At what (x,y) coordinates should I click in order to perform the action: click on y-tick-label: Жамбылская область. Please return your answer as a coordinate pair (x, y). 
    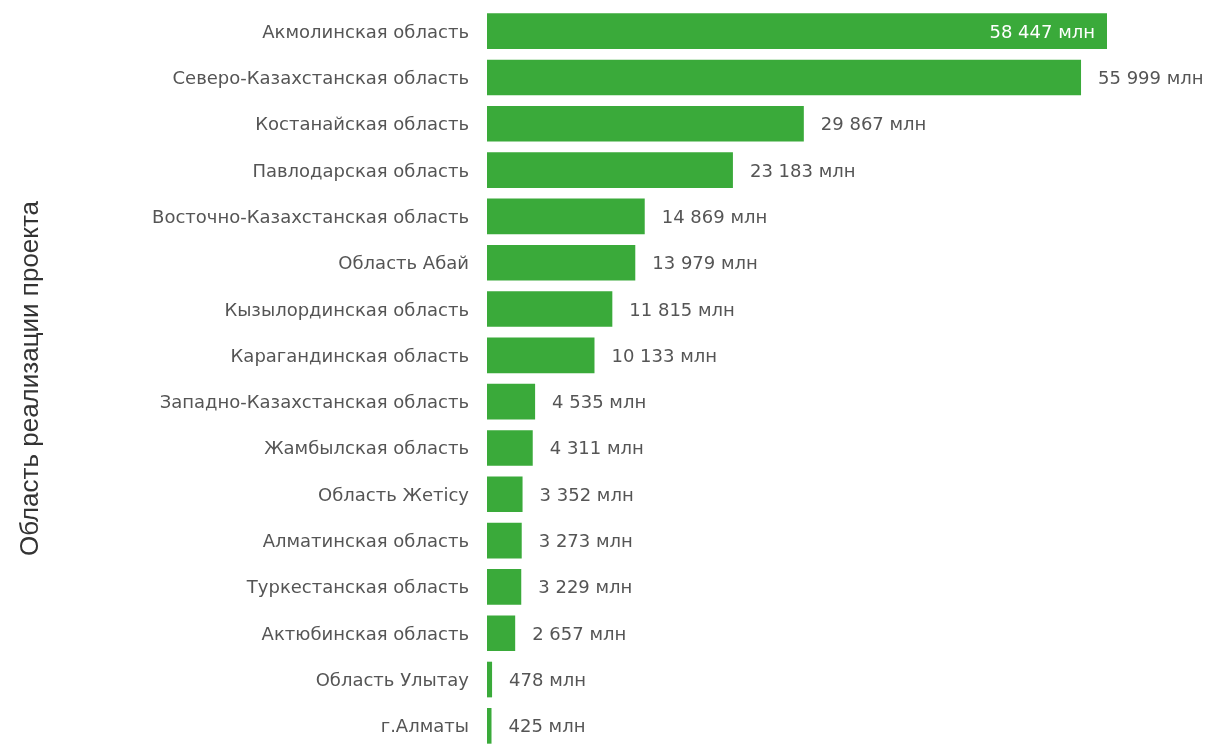
    Looking at the image, I should click on (366, 448).